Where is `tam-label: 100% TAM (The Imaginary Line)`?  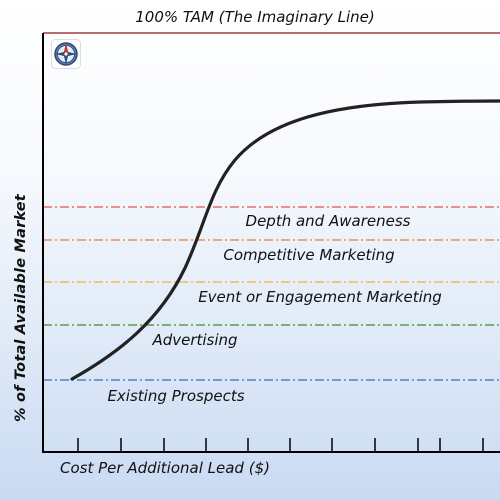 tam-label: 100% TAM (The Imaginary Line) is located at coordinates (255, 17).